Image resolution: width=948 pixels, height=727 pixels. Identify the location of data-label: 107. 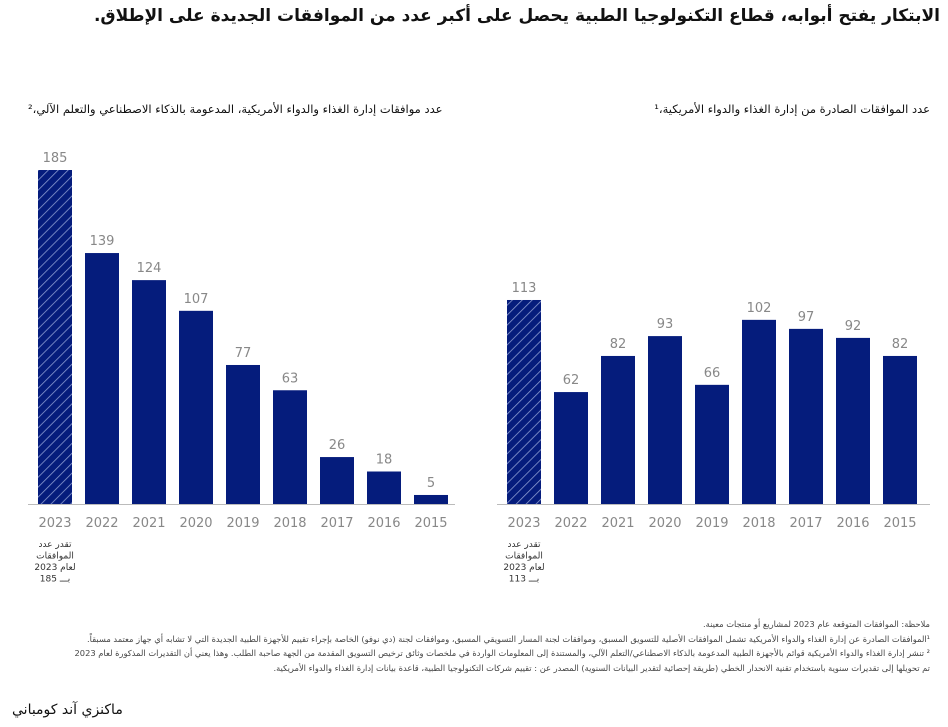
(196, 299).